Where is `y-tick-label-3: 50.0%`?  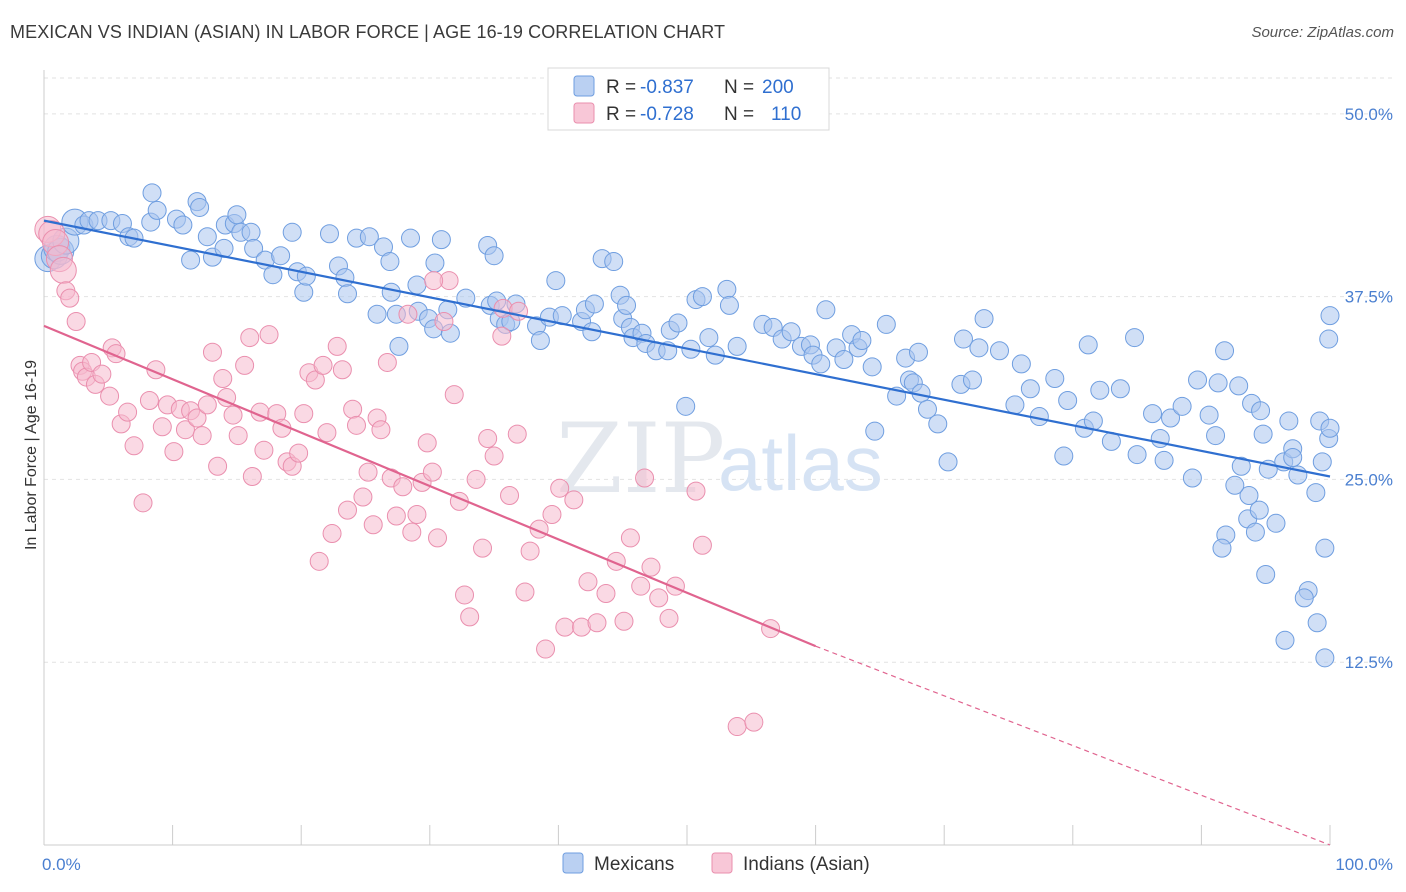
y-tick-label-3: 50.0% is located at coordinates (1369, 114).